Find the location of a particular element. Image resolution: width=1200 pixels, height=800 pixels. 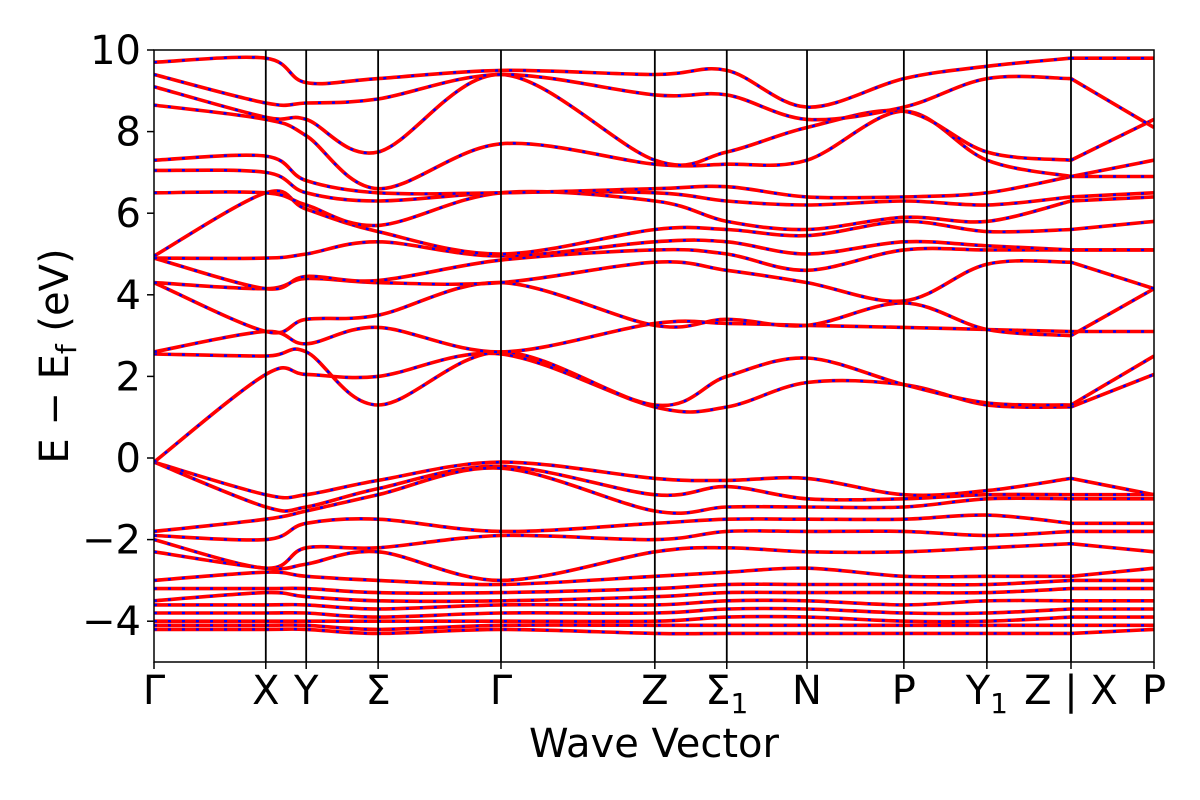

band-5-seg-0-blue is located at coordinates (613, 562).